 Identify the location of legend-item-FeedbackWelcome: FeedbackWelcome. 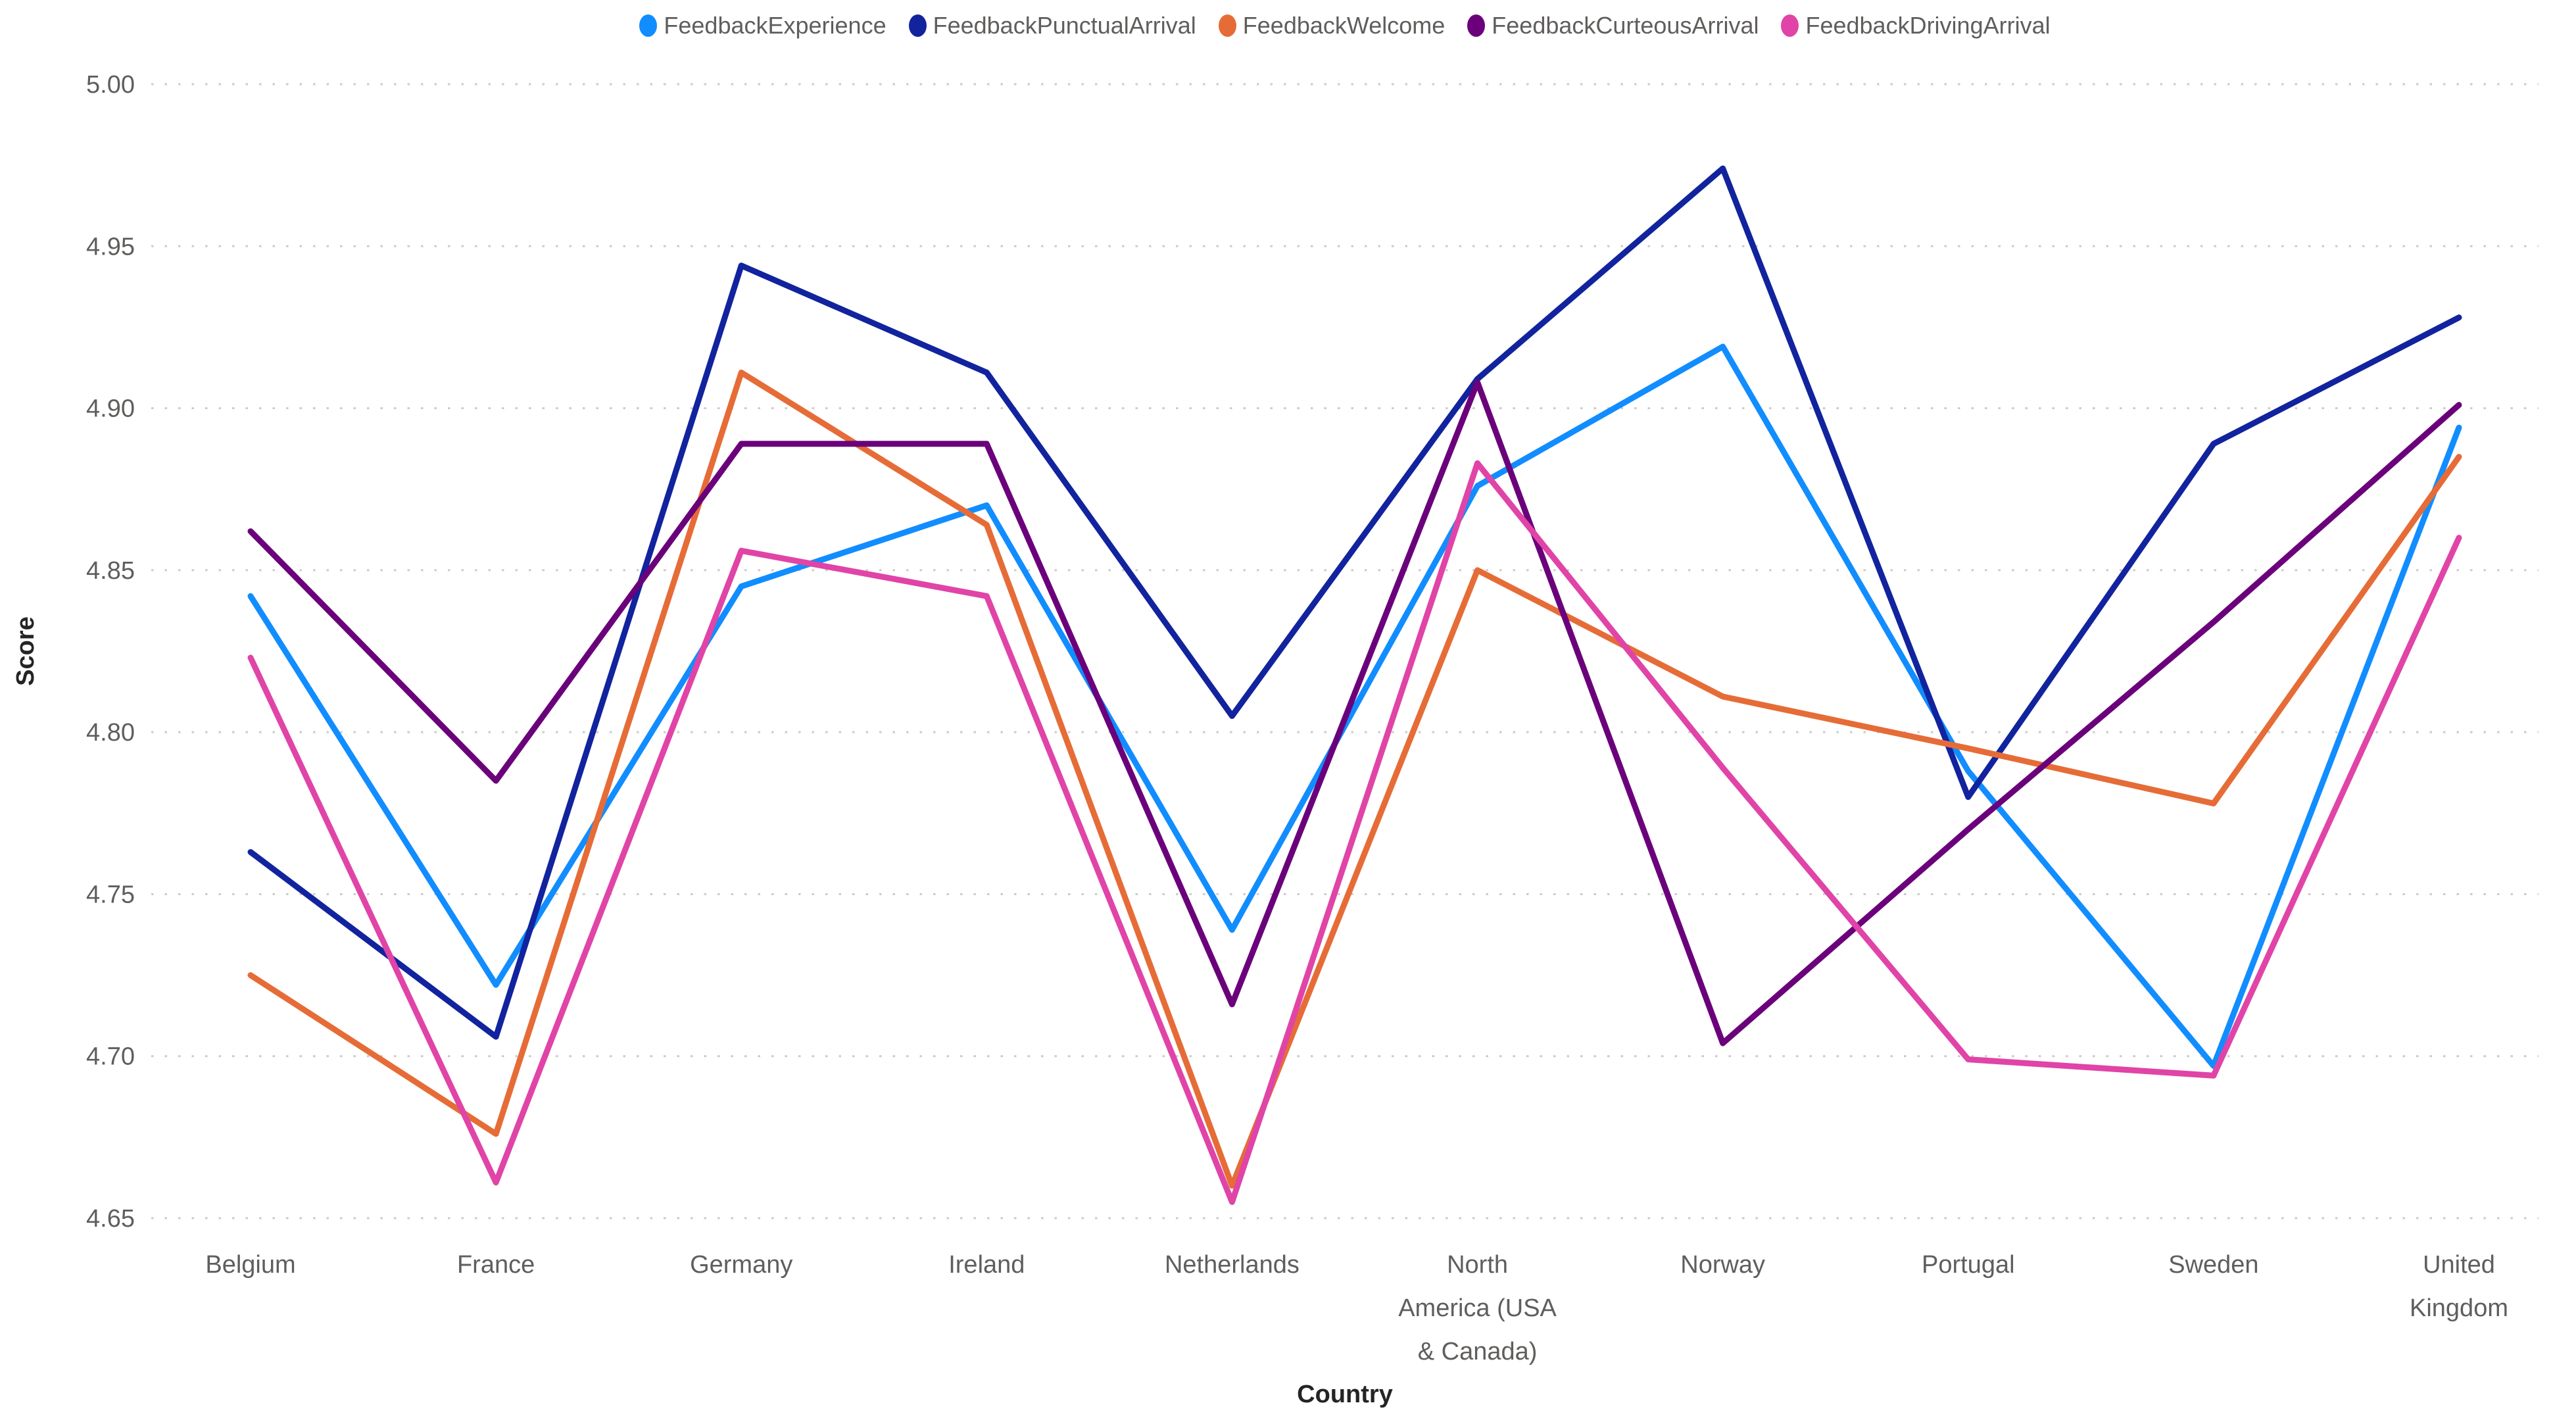
(1332, 25).